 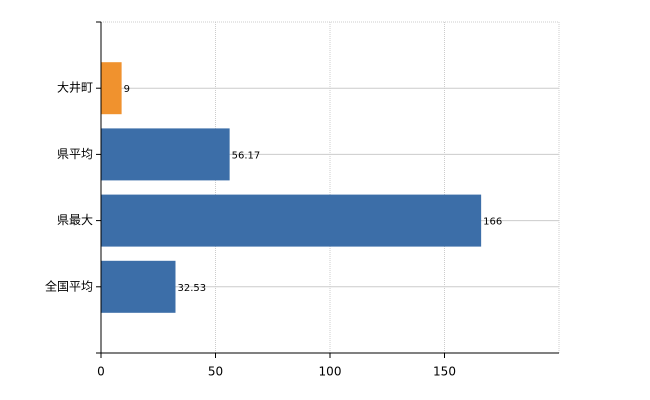 I want to click on value-label: 9, so click(x=127, y=89).